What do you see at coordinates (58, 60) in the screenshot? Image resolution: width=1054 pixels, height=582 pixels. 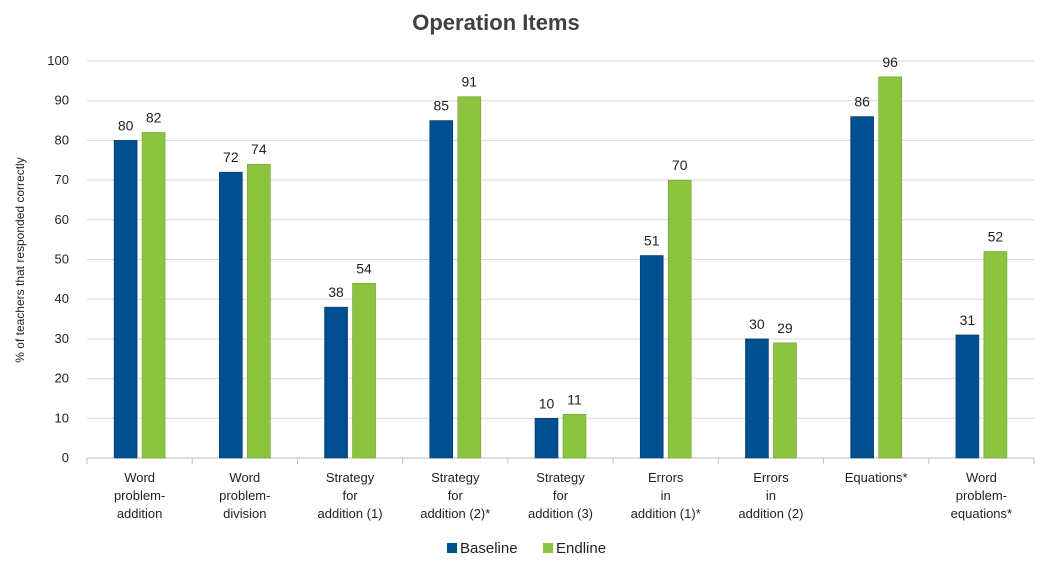 I see `y-tick-label: 100` at bounding box center [58, 60].